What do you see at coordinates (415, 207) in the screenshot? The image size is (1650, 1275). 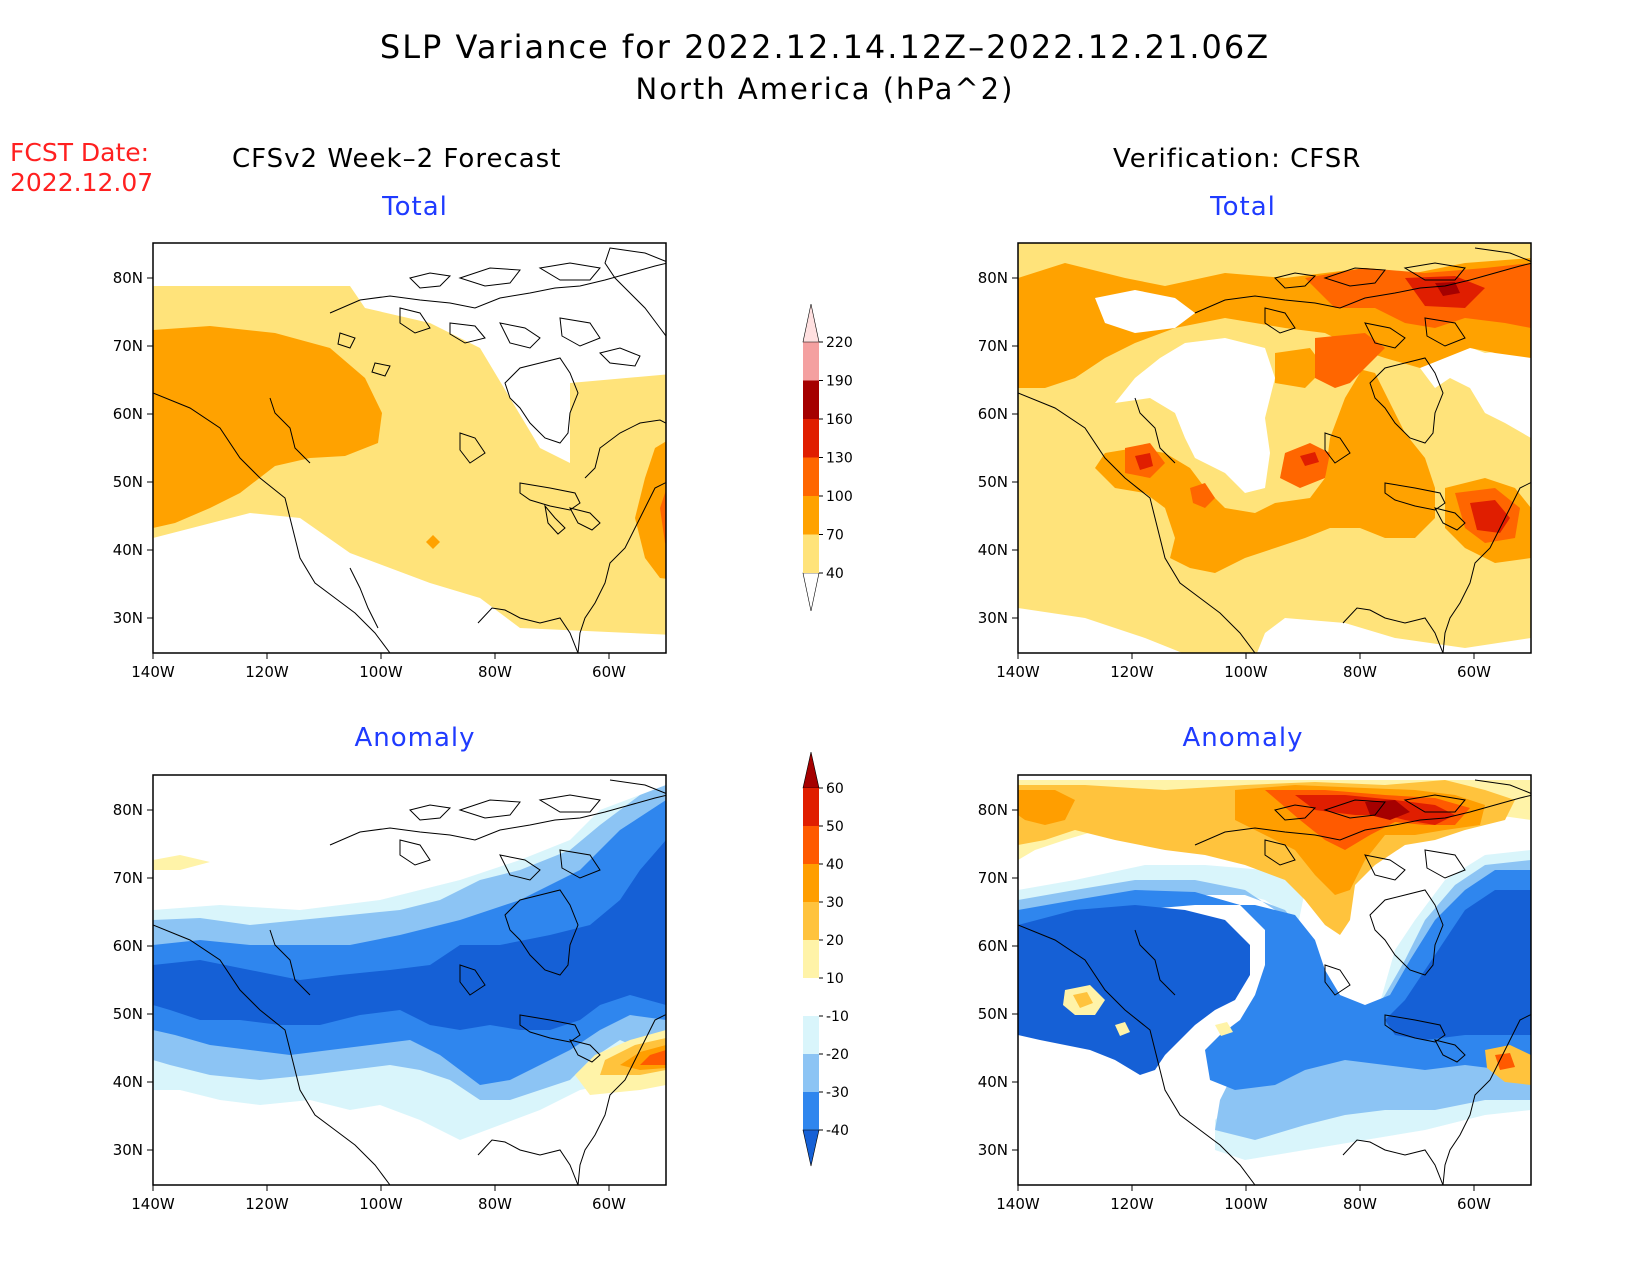 I see `subtitle-forecast-total: Total` at bounding box center [415, 207].